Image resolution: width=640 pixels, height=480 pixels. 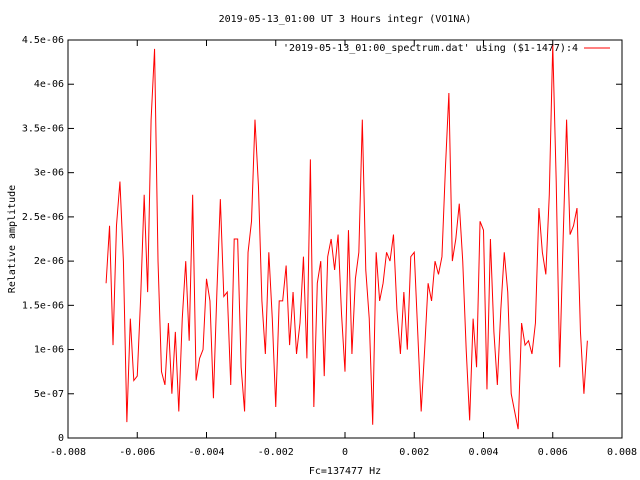 I want to click on y-tick-label: 5e-07, so click(x=49, y=394).